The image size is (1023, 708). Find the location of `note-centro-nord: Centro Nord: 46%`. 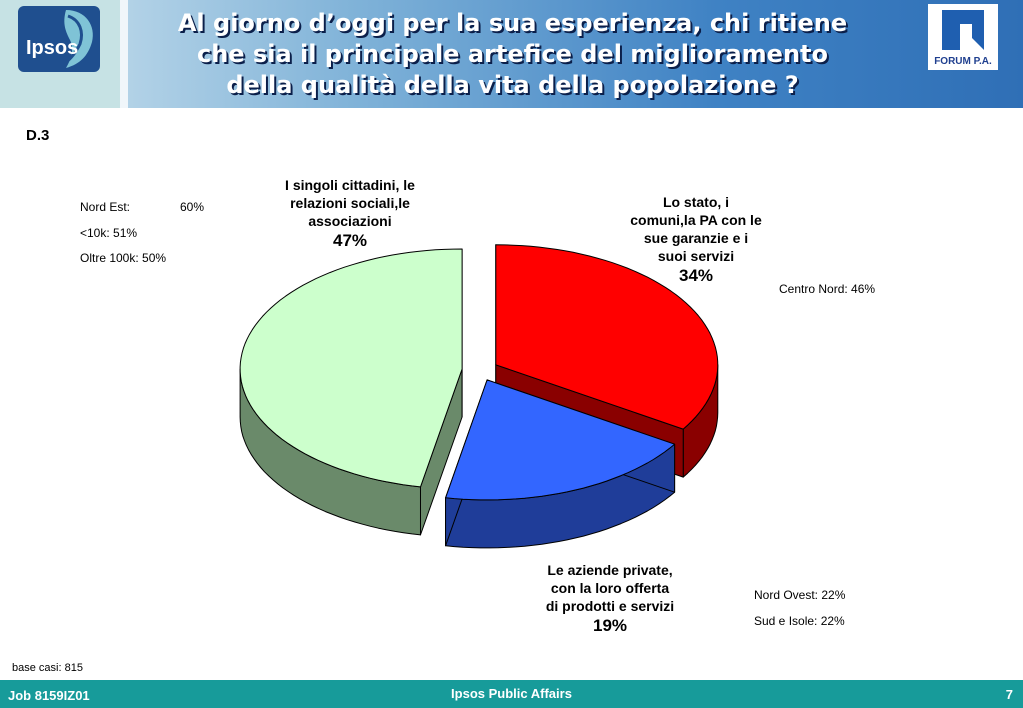

note-centro-nord: Centro Nord: 46% is located at coordinates (827, 289).